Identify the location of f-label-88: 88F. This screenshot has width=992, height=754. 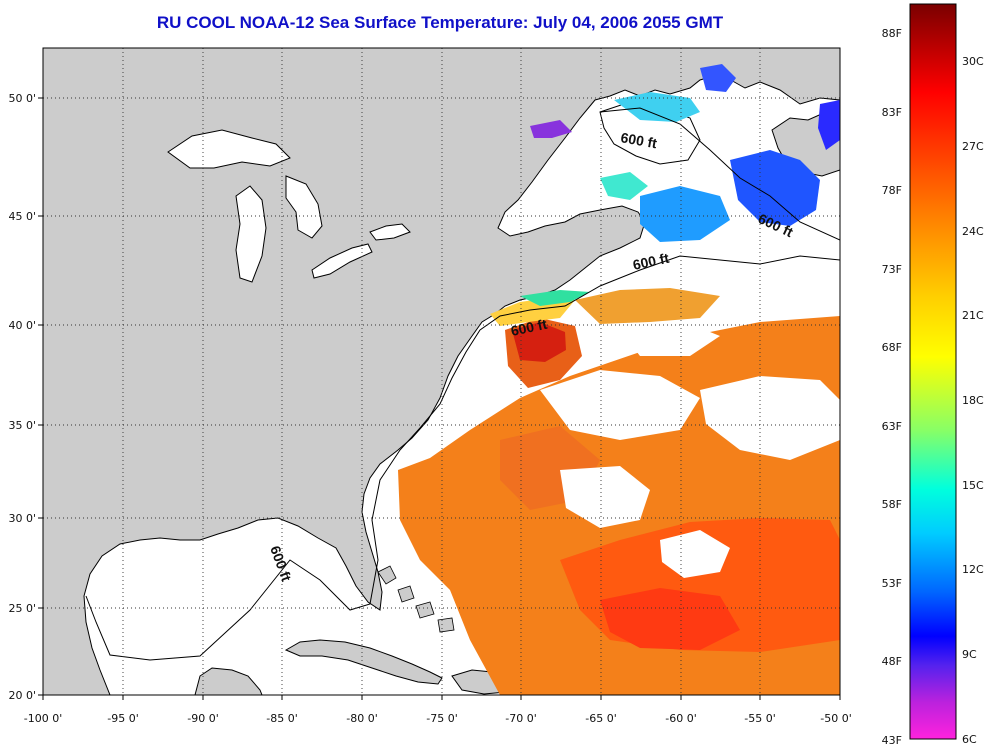
(892, 33).